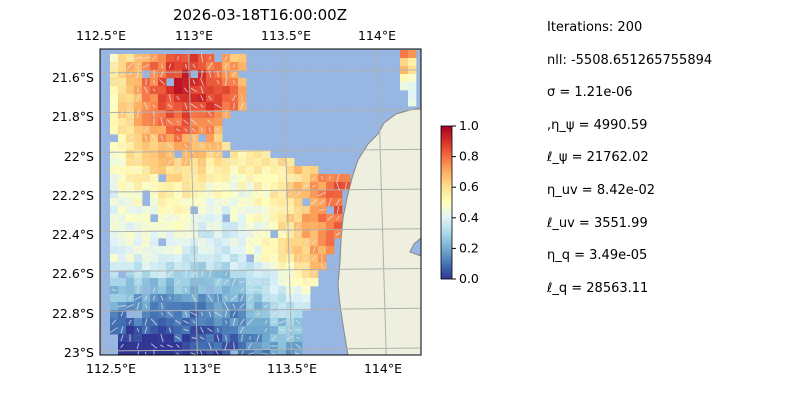 Image resolution: width=800 pixels, height=400 pixels. I want to click on parallel-gridline, so click(260, 230).